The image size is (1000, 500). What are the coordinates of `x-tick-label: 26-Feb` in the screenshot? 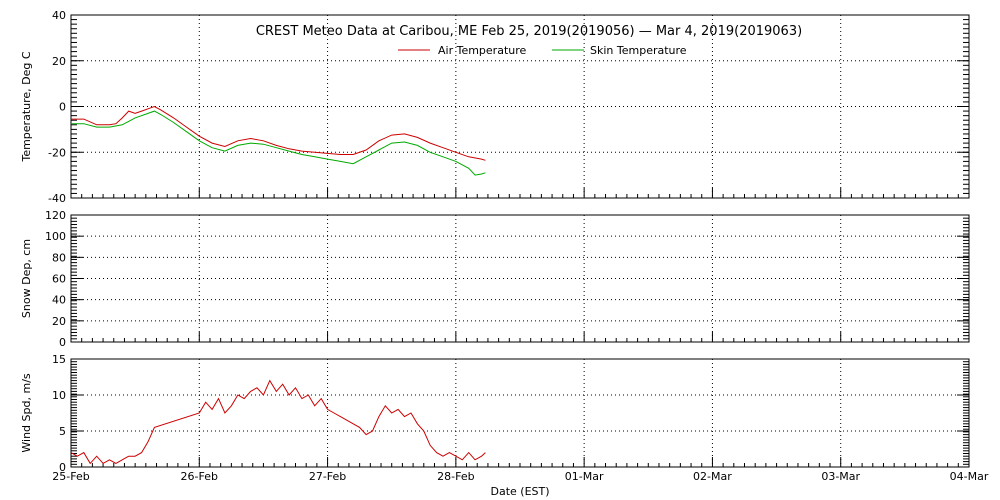 It's located at (199, 476).